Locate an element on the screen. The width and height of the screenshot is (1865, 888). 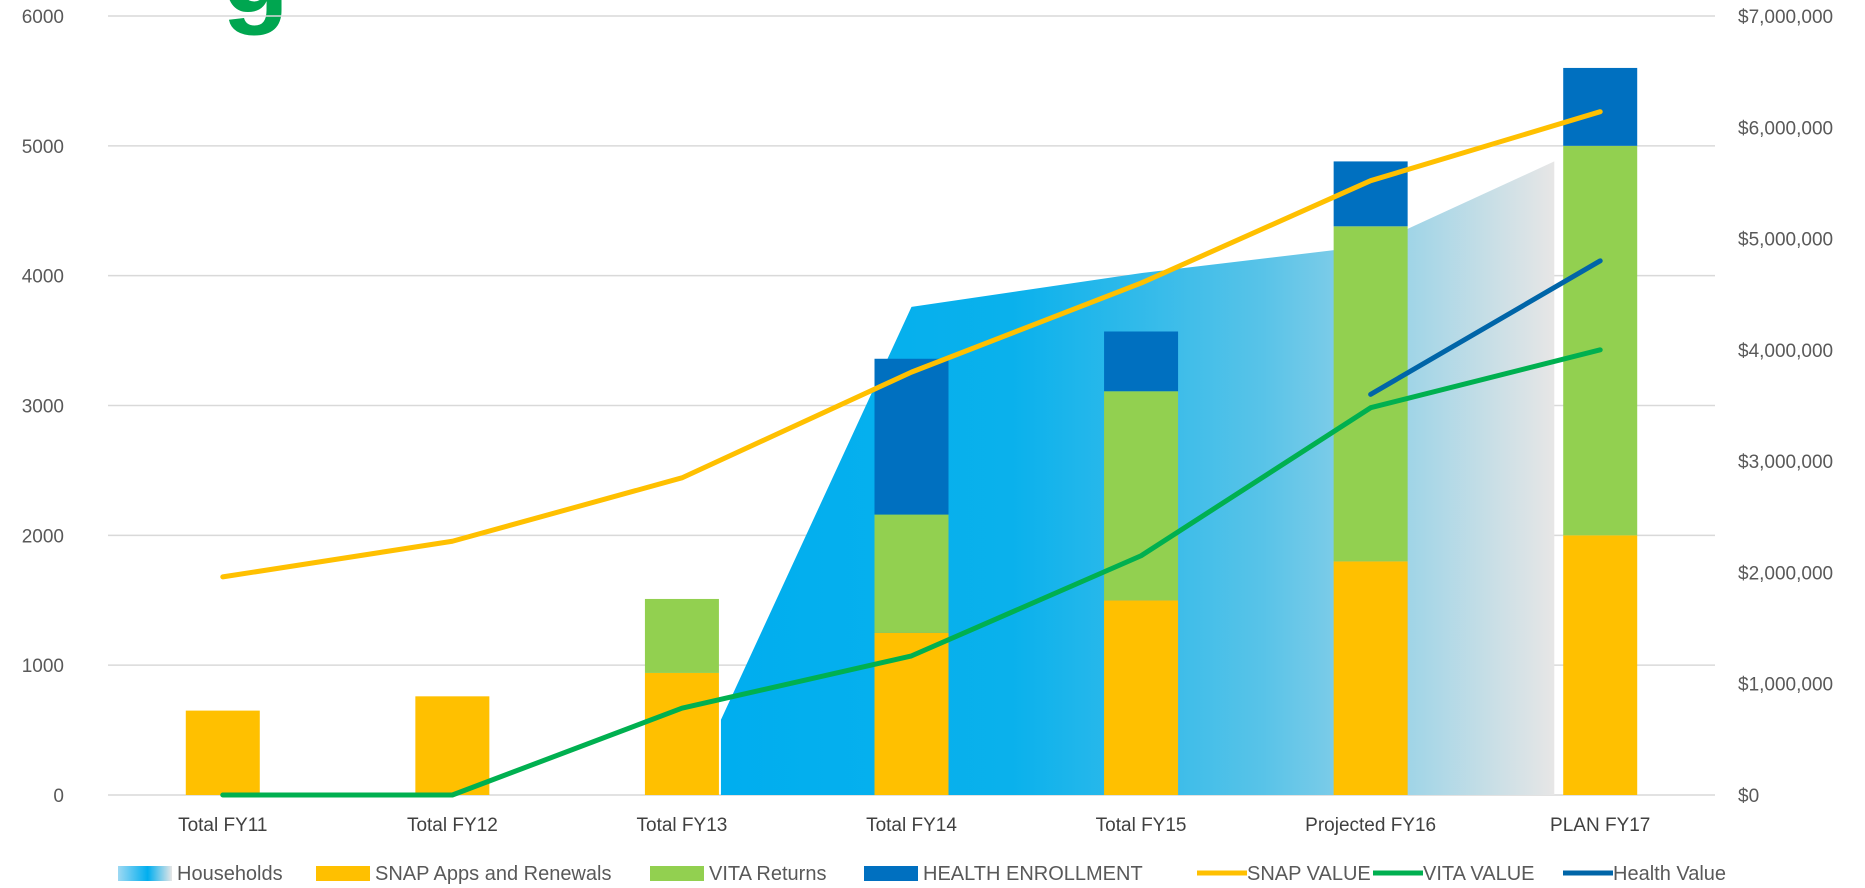
legend-label: SNAP VALUE is located at coordinates (1309, 874).